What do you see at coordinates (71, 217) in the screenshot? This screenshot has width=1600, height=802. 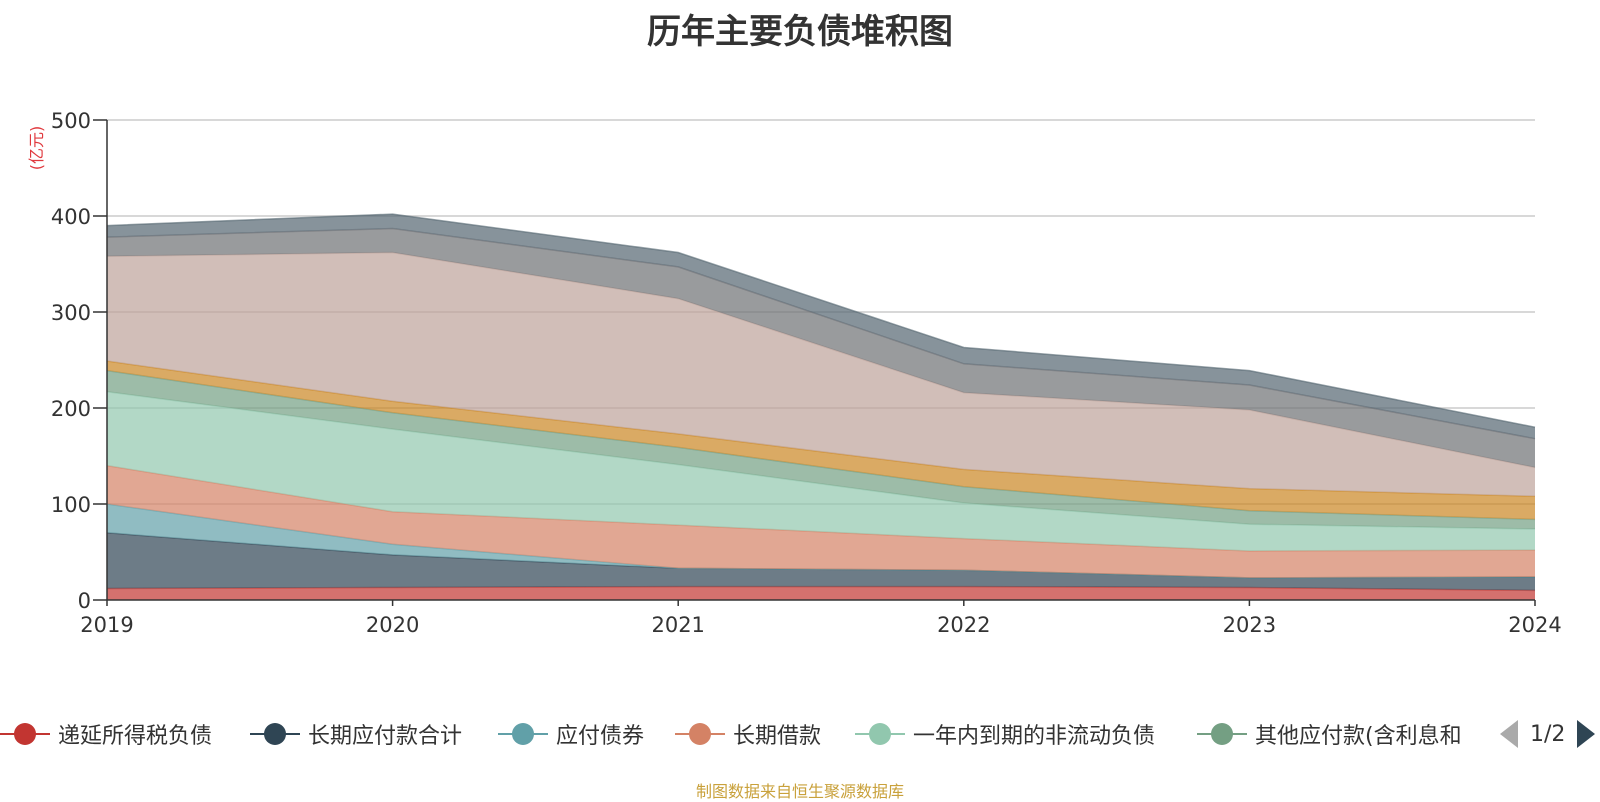 I see `y-tick-label: 400` at bounding box center [71, 217].